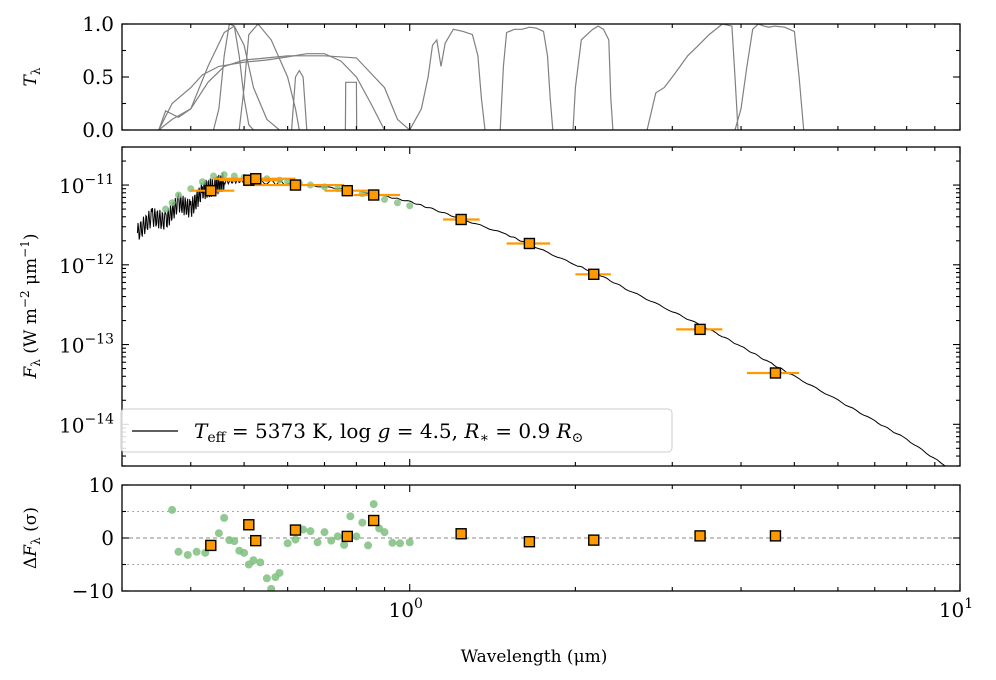  Describe the element at coordinates (93, 591) in the screenshot. I see `y-tick-label: −10` at that location.